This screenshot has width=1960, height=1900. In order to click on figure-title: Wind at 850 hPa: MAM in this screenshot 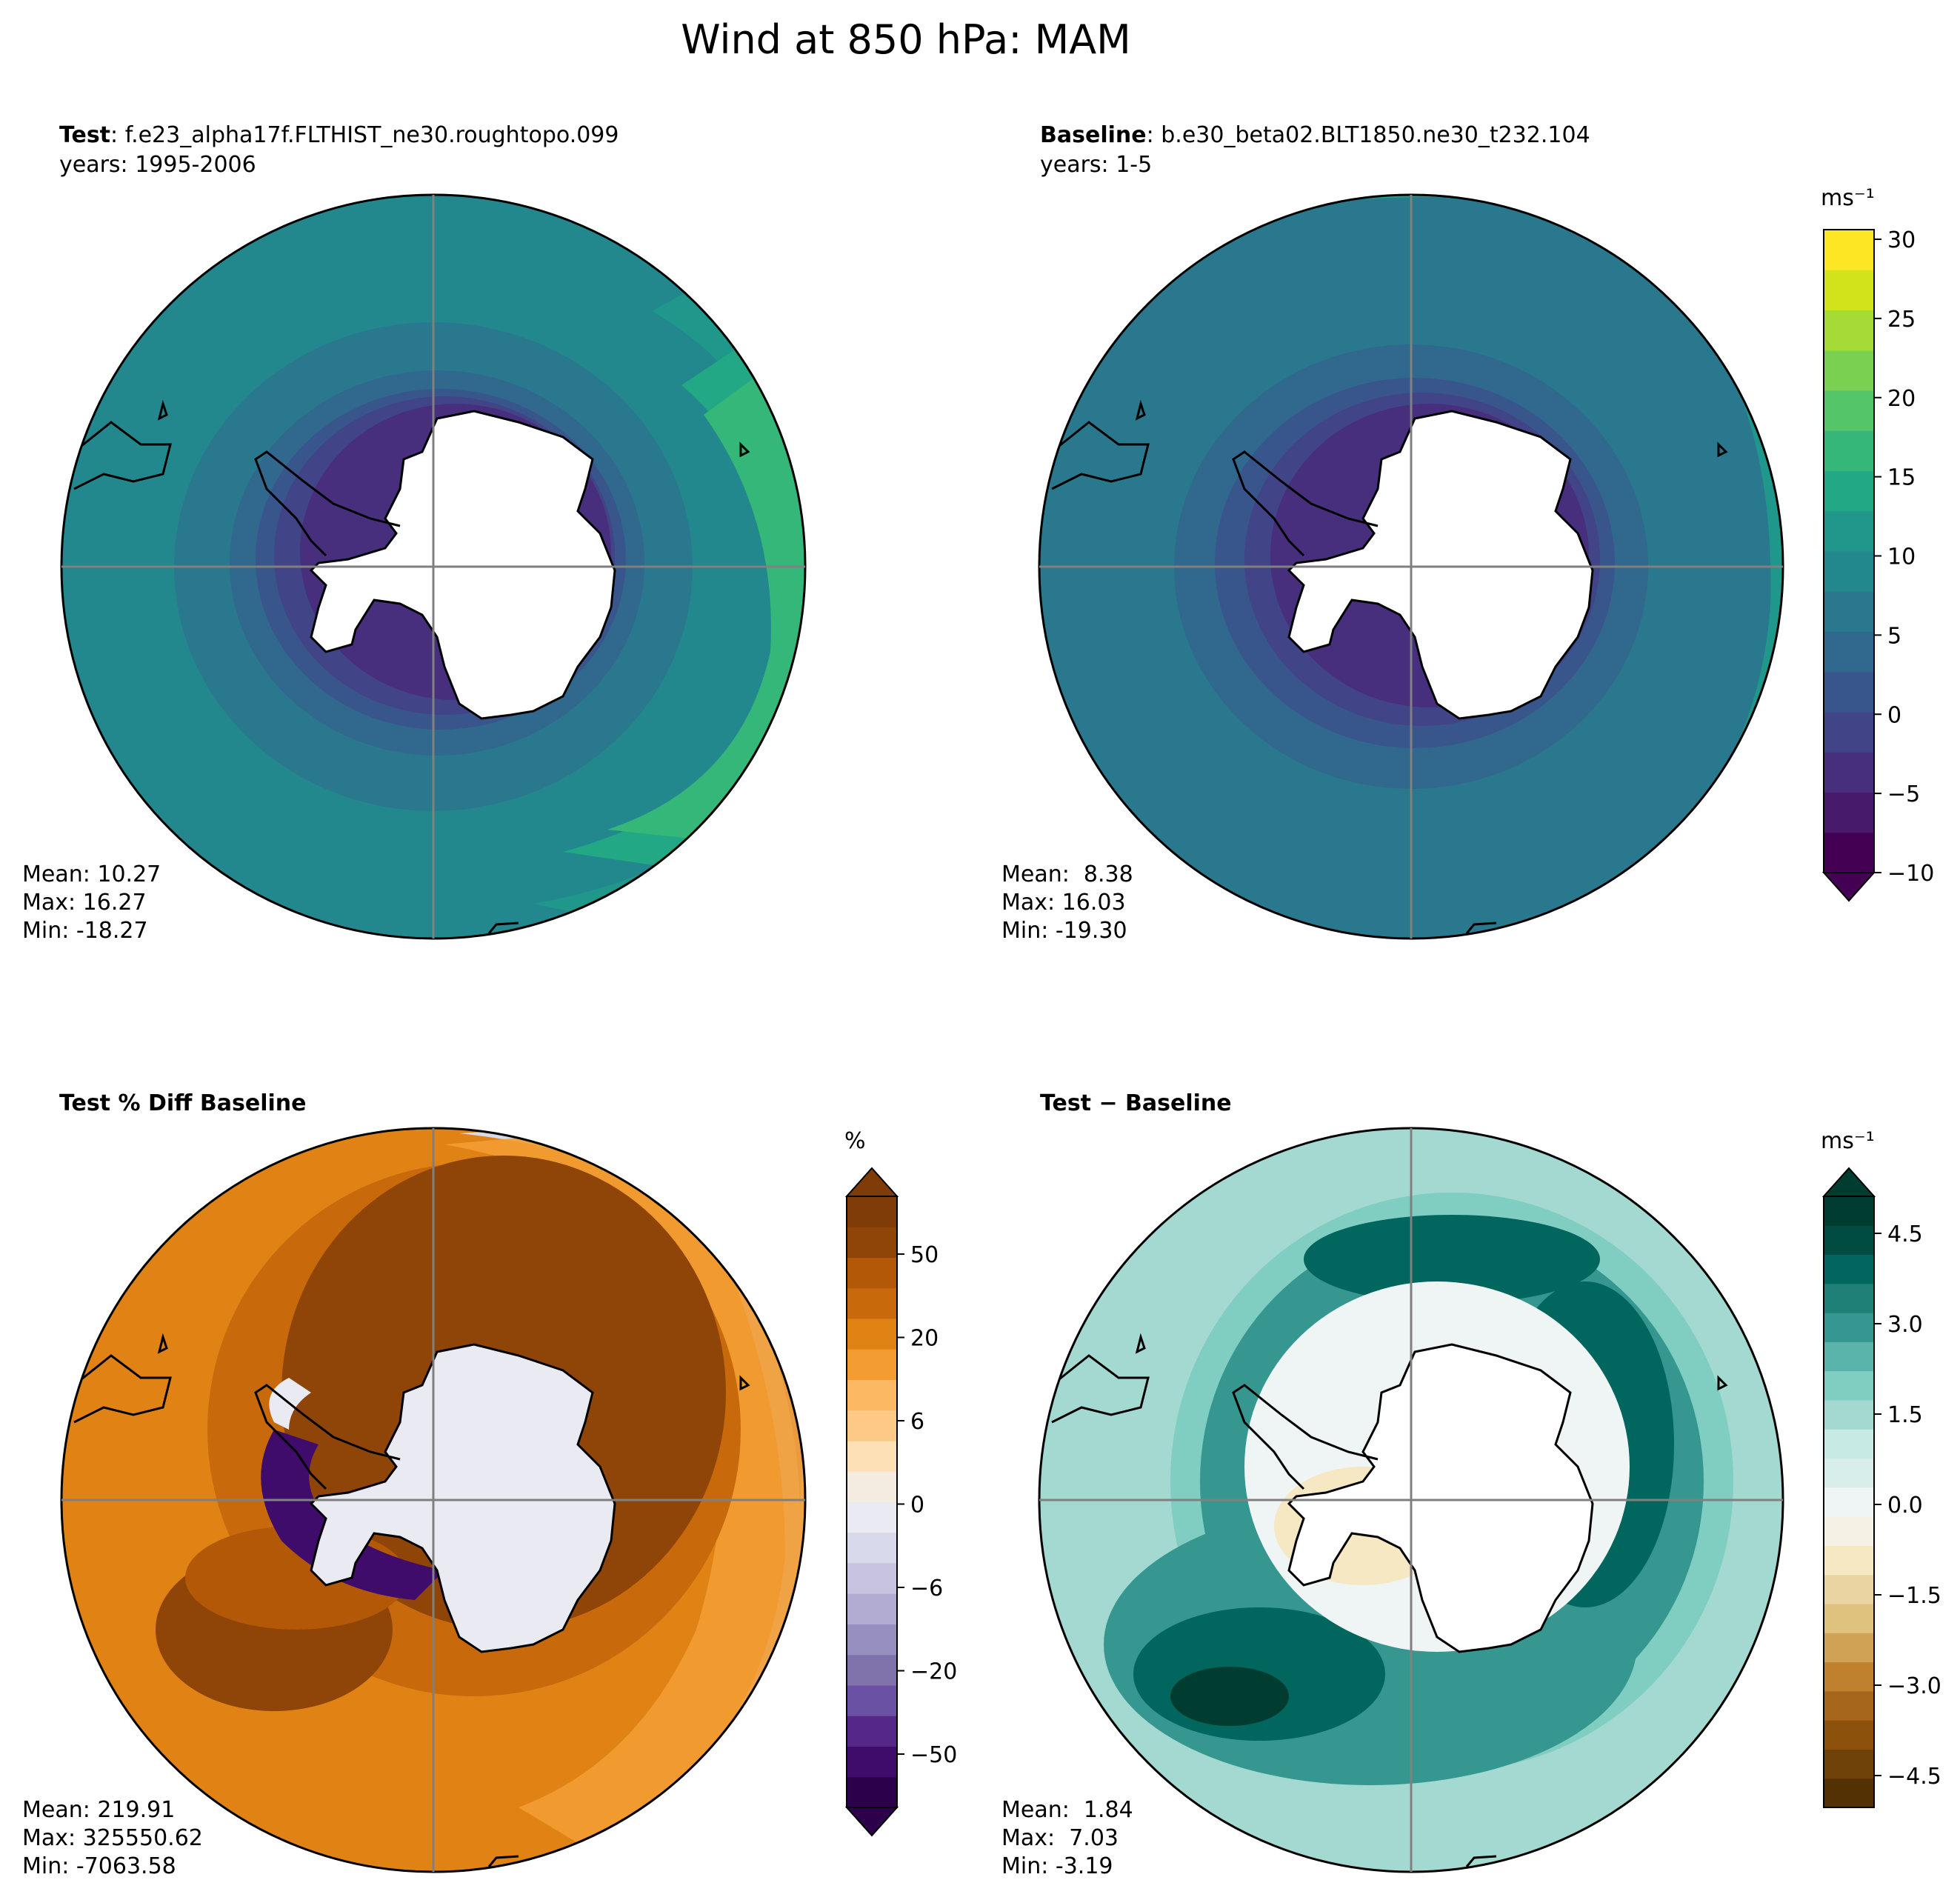, I will do `click(906, 39)`.